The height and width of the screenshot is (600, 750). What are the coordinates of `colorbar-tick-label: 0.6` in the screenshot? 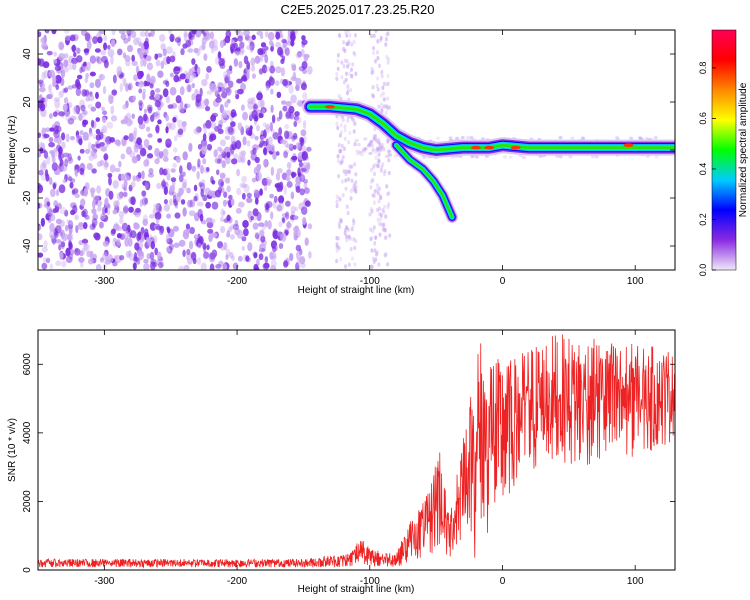 It's located at (703, 118).